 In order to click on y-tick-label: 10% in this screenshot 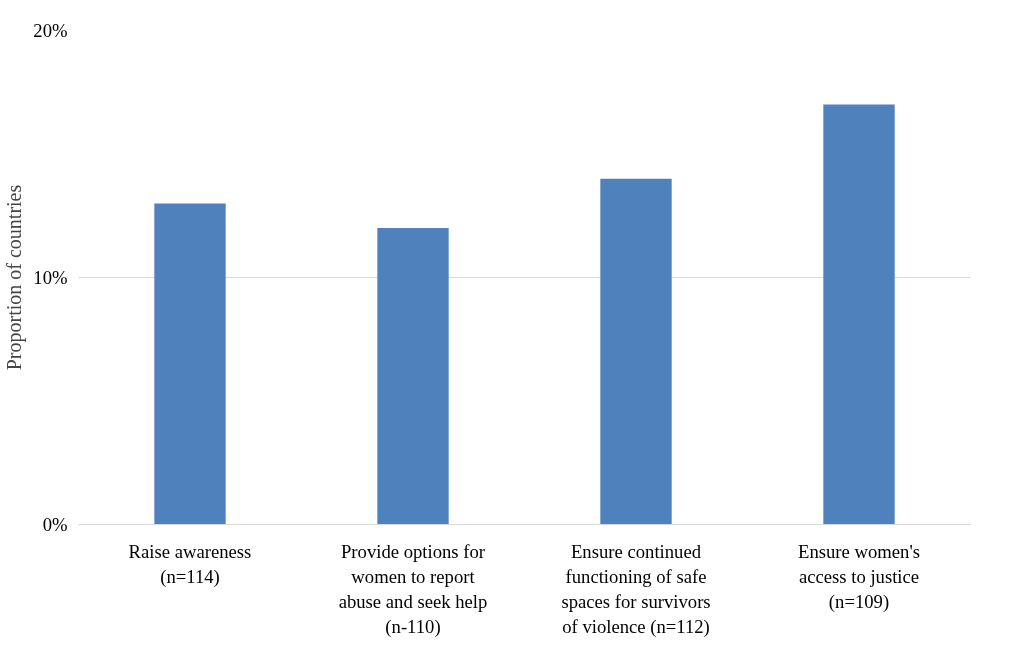, I will do `click(50, 277)`.